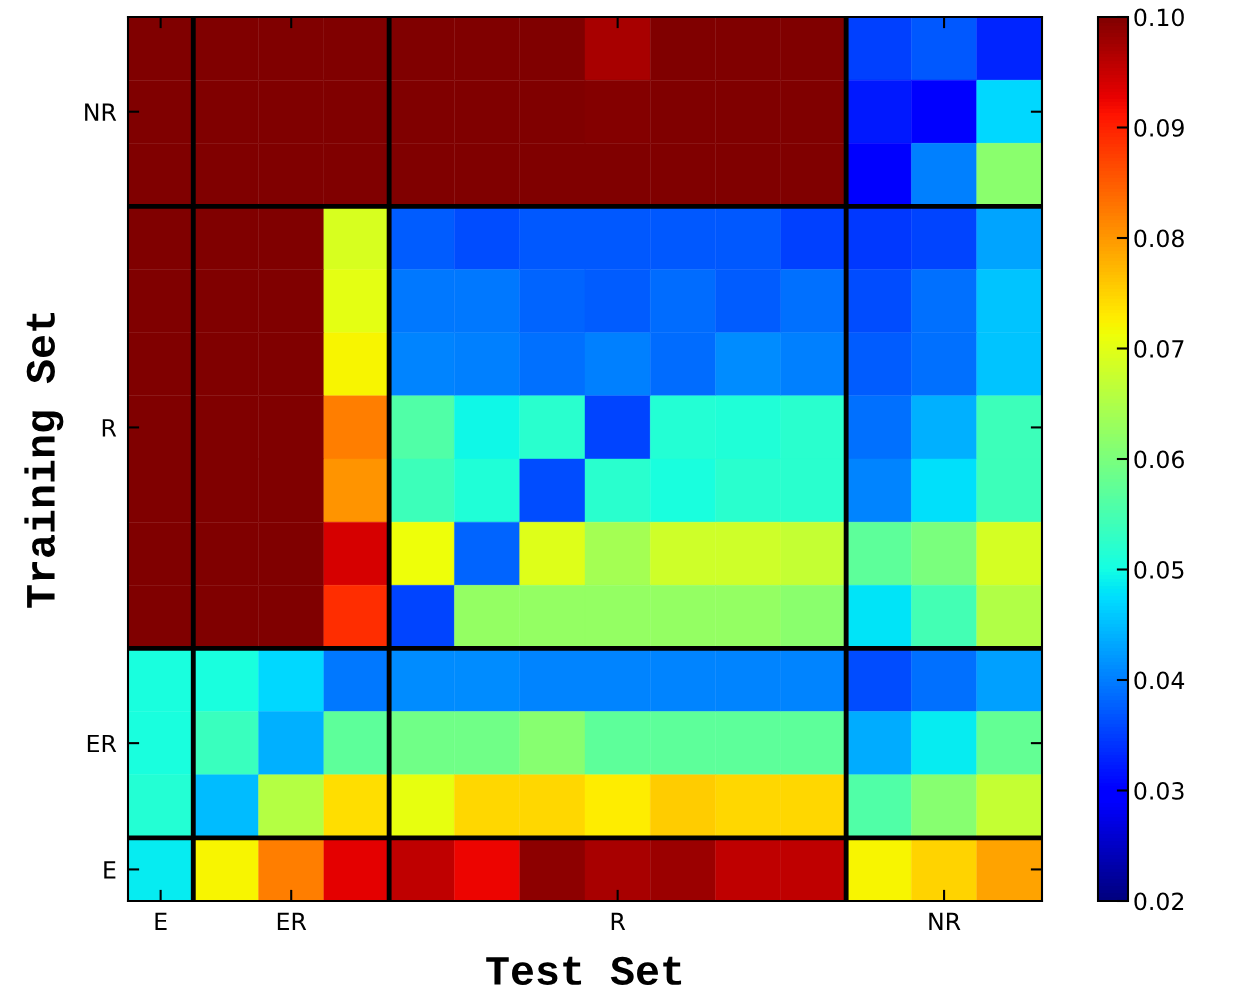  What do you see at coordinates (945, 921) in the screenshot?
I see `x-tick-label: NR` at bounding box center [945, 921].